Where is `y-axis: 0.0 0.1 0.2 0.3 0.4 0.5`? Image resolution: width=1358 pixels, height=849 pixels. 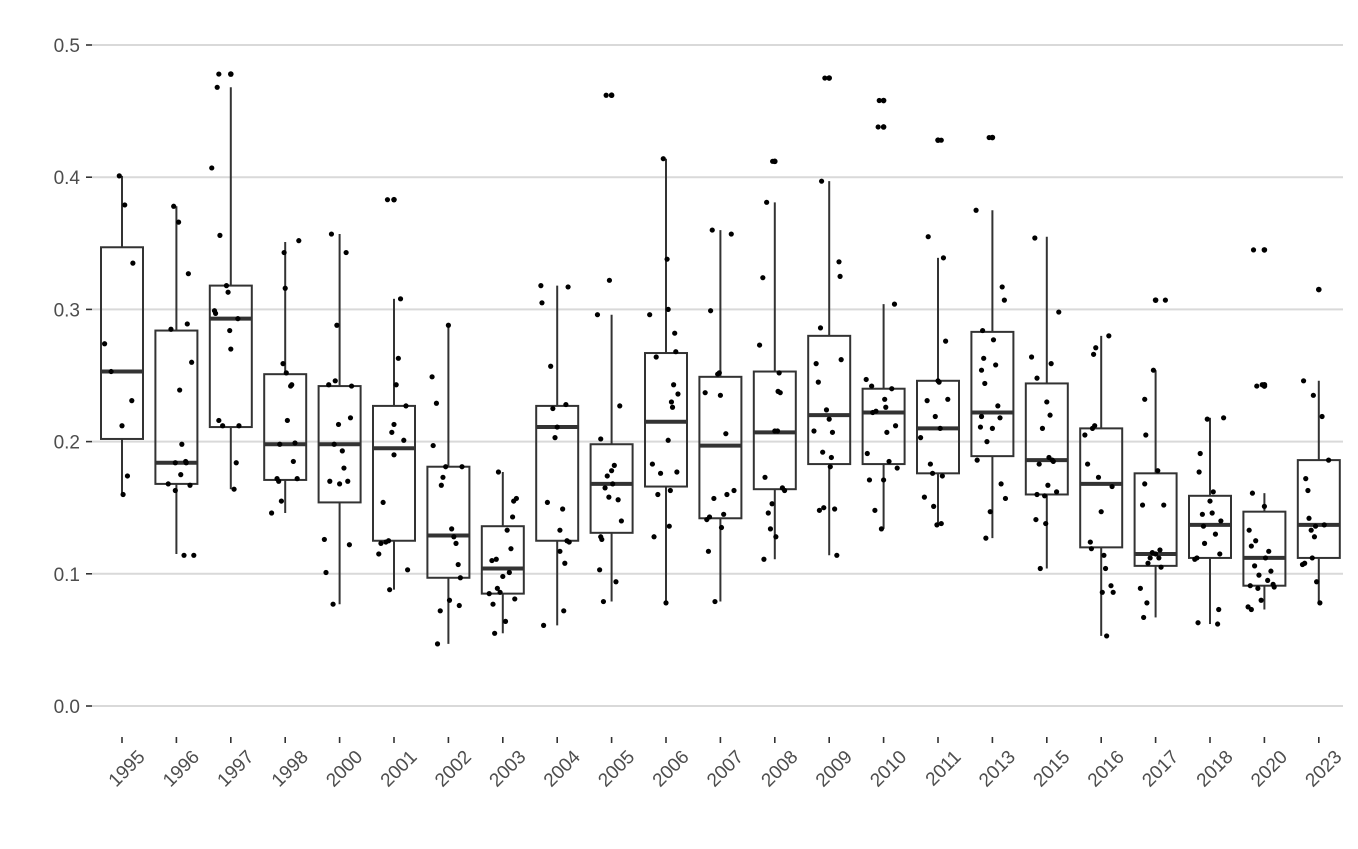
y-axis: 0.0 0.1 0.2 0.3 0.4 0.5 is located at coordinates (73, 377).